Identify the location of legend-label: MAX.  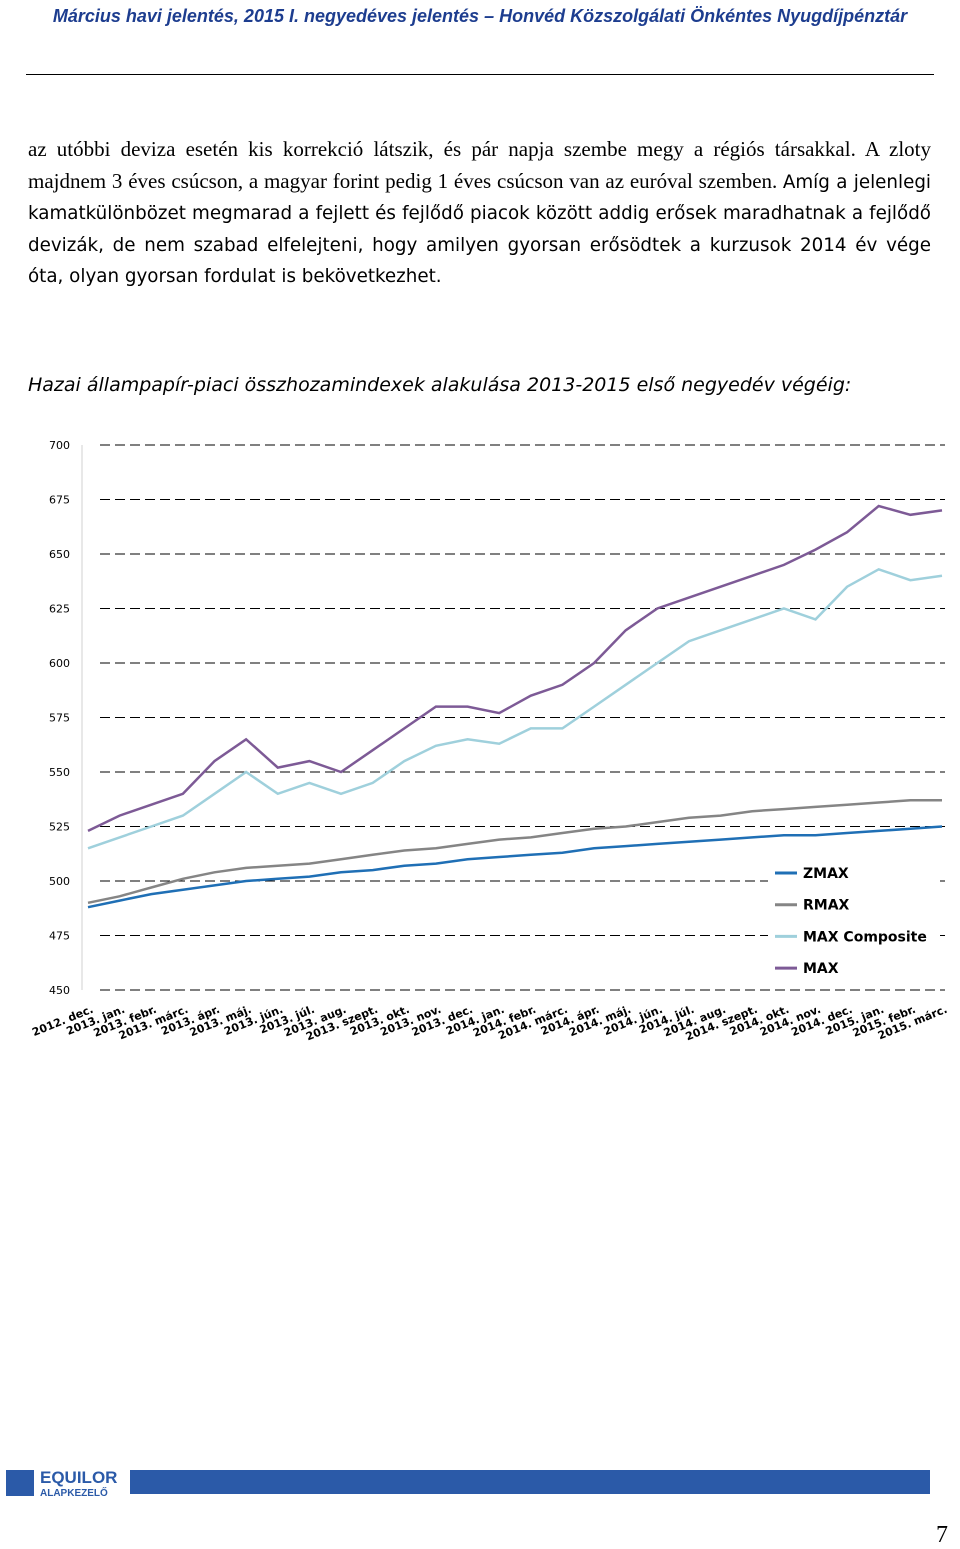
(821, 969).